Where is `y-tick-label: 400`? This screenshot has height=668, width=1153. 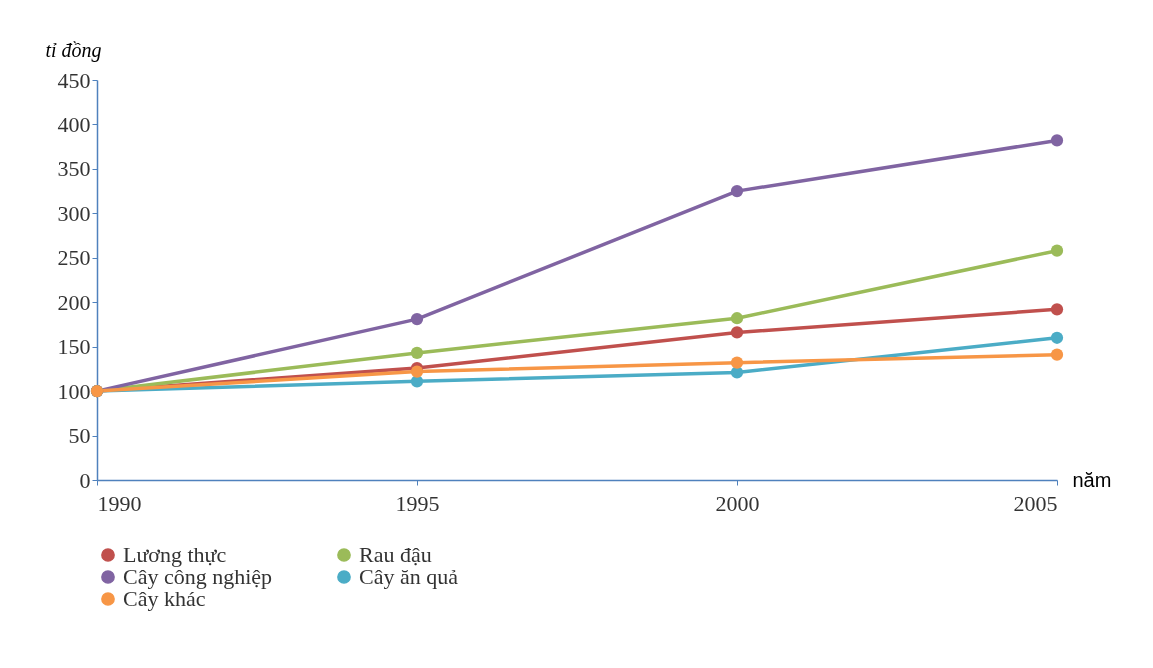 y-tick-label: 400 is located at coordinates (74, 124).